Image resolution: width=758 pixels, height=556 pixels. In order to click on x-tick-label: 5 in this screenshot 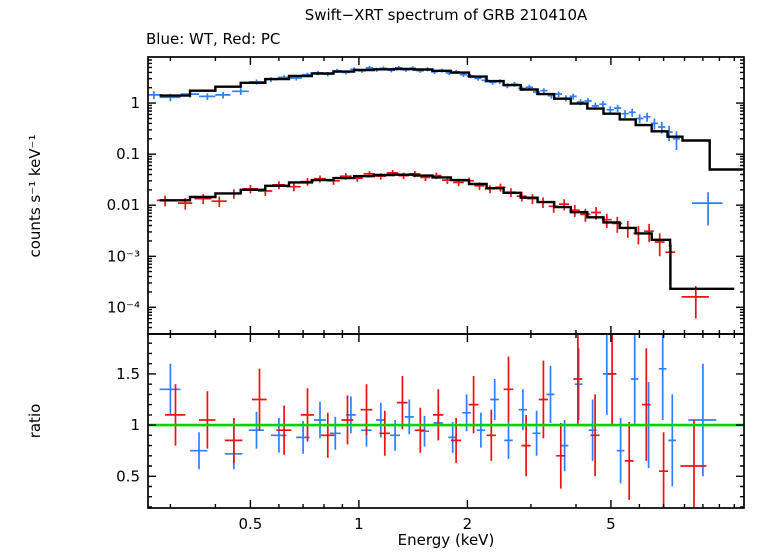, I will do `click(611, 524)`.